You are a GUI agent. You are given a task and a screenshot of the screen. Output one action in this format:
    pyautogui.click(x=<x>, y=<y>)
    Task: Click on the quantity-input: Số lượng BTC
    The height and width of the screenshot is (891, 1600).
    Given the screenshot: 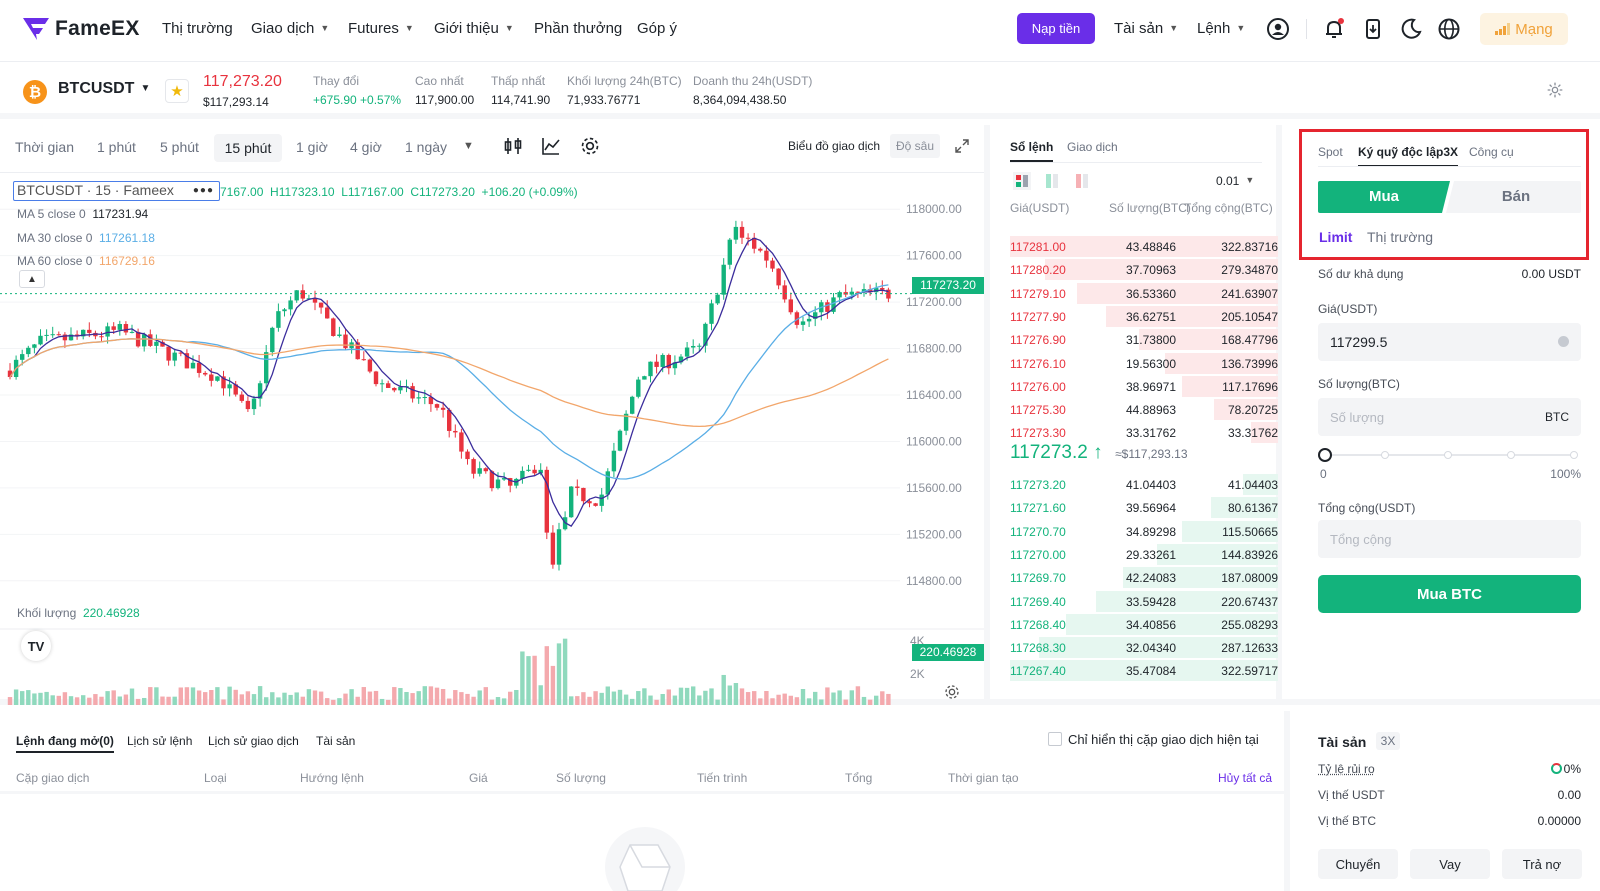 What is the action you would take?
    pyautogui.click(x=1449, y=417)
    